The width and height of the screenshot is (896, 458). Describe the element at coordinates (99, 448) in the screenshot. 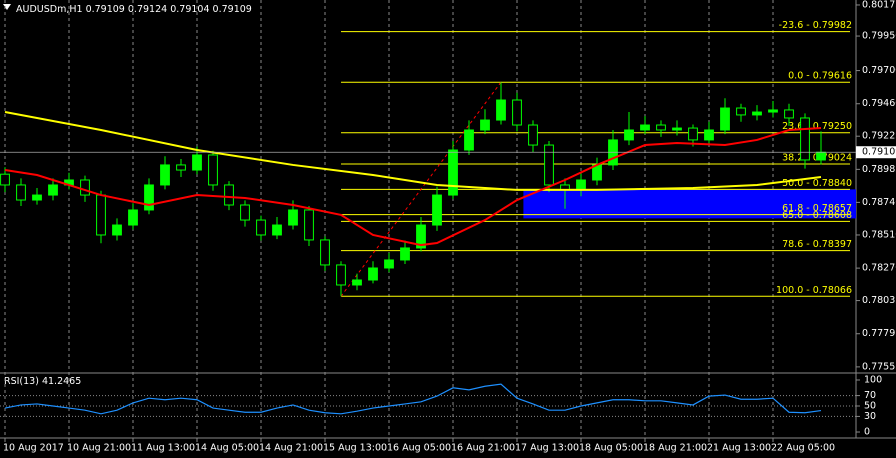

I see `x-tick-label: 10 Aug 21:00` at that location.